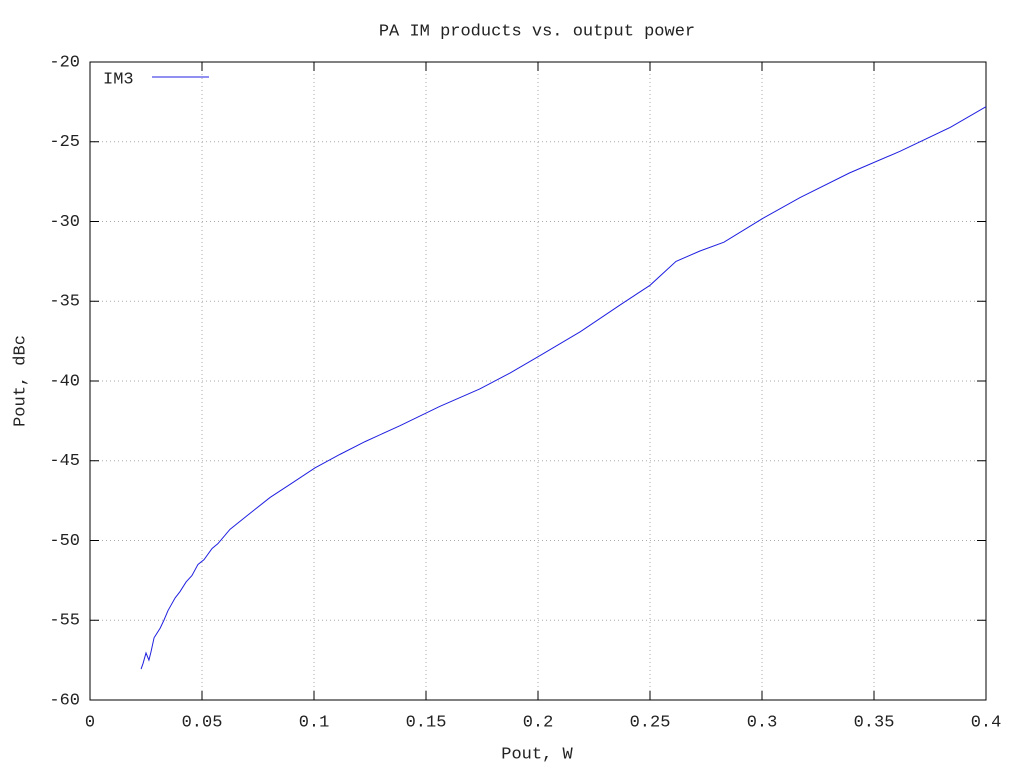 This screenshot has height=767, width=1023. What do you see at coordinates (537, 31) in the screenshot?
I see `chart-title: PA IM products vs. output power` at bounding box center [537, 31].